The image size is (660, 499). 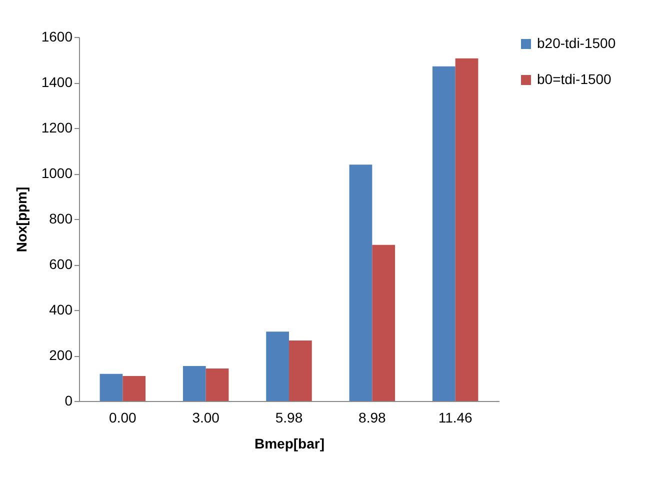 I want to click on y-tick-label: 0, so click(x=68, y=400).